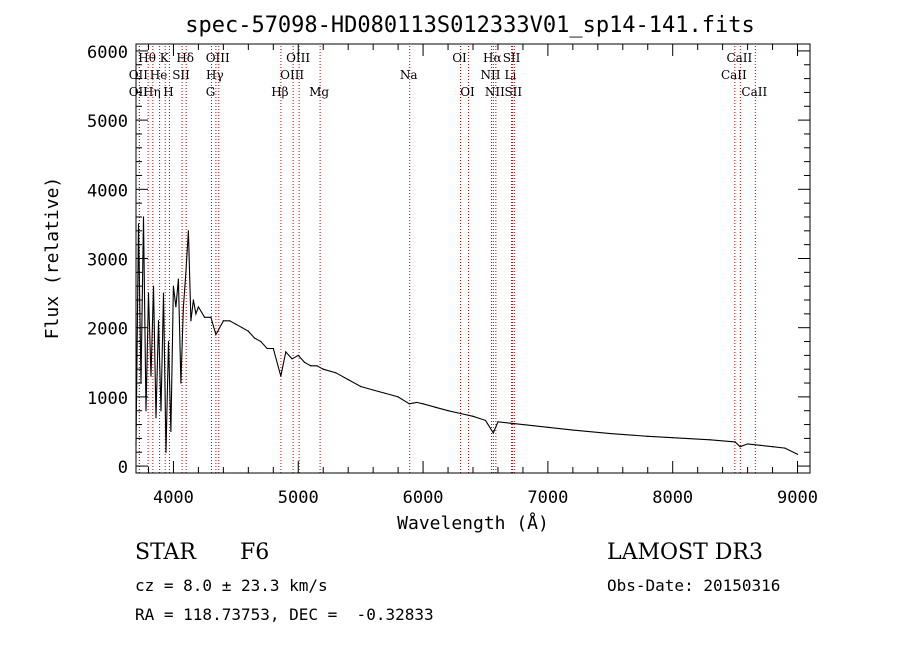 The height and width of the screenshot is (649, 900). What do you see at coordinates (492, 58) in the screenshot?
I see `line-label-19: Hα` at bounding box center [492, 58].